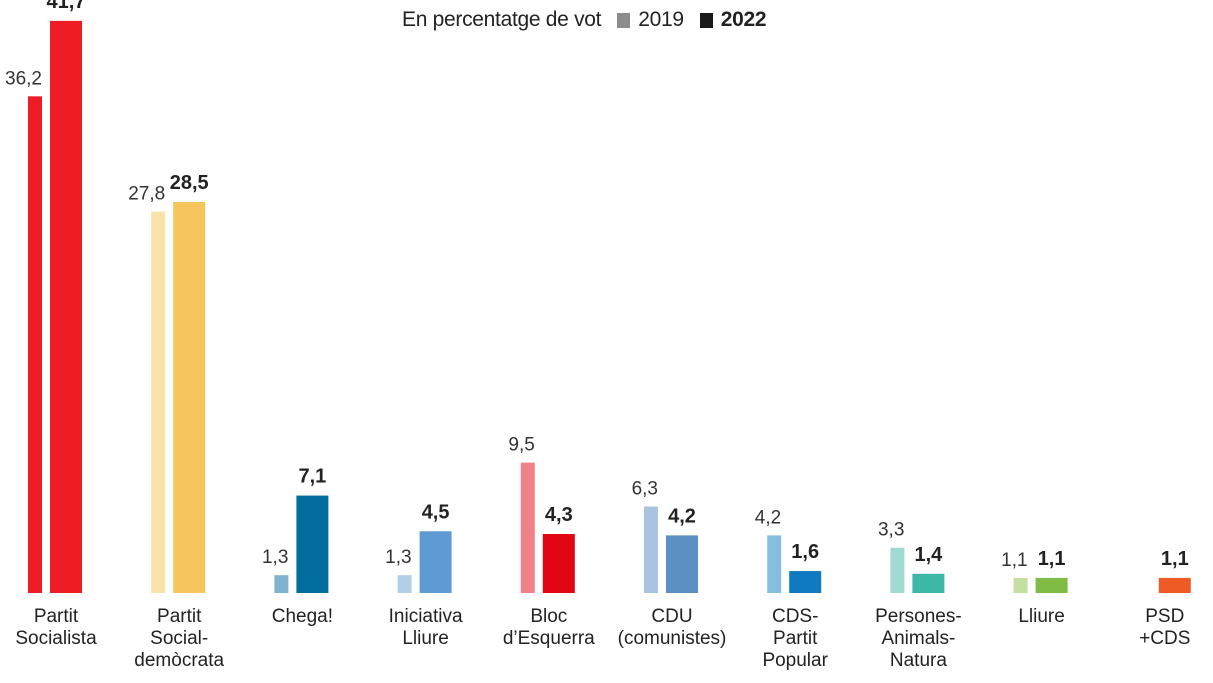 The height and width of the screenshot is (683, 1213). What do you see at coordinates (1164, 616) in the screenshot?
I see `category-label: PSD` at bounding box center [1164, 616].